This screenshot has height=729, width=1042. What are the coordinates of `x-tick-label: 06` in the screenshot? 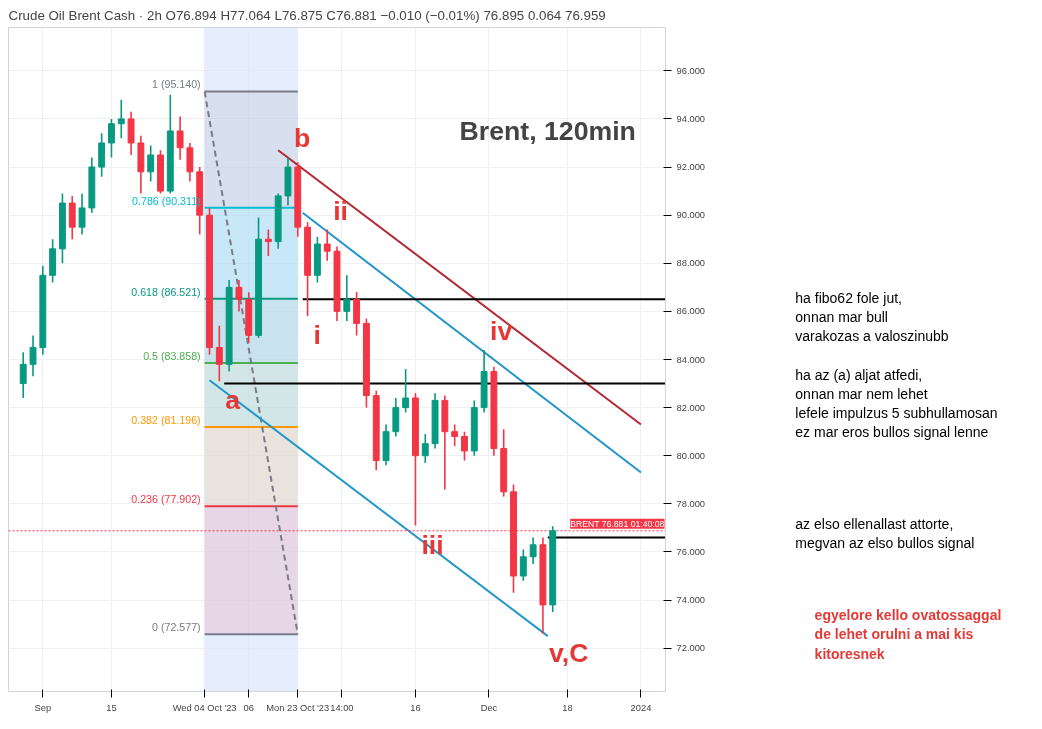 It's located at (248, 707).